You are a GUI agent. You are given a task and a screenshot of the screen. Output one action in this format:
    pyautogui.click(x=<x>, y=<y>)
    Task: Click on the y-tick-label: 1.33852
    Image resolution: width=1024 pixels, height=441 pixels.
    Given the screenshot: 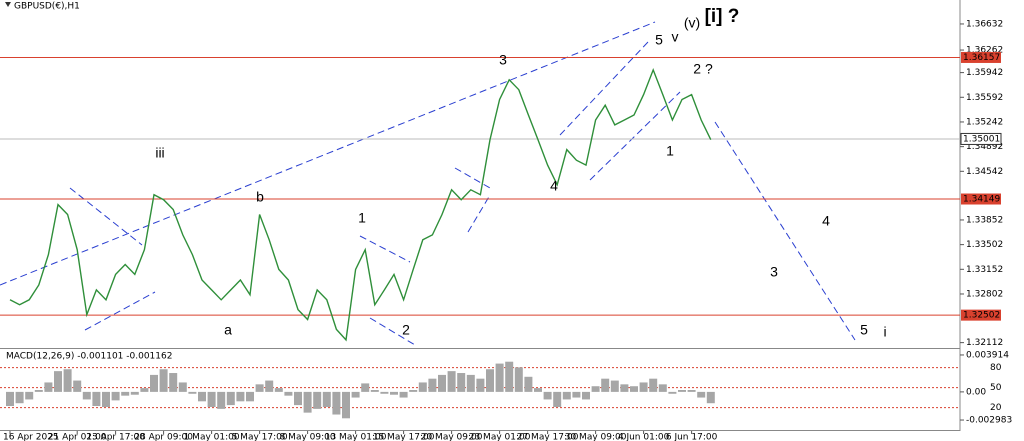 What is the action you would take?
    pyautogui.click(x=984, y=220)
    